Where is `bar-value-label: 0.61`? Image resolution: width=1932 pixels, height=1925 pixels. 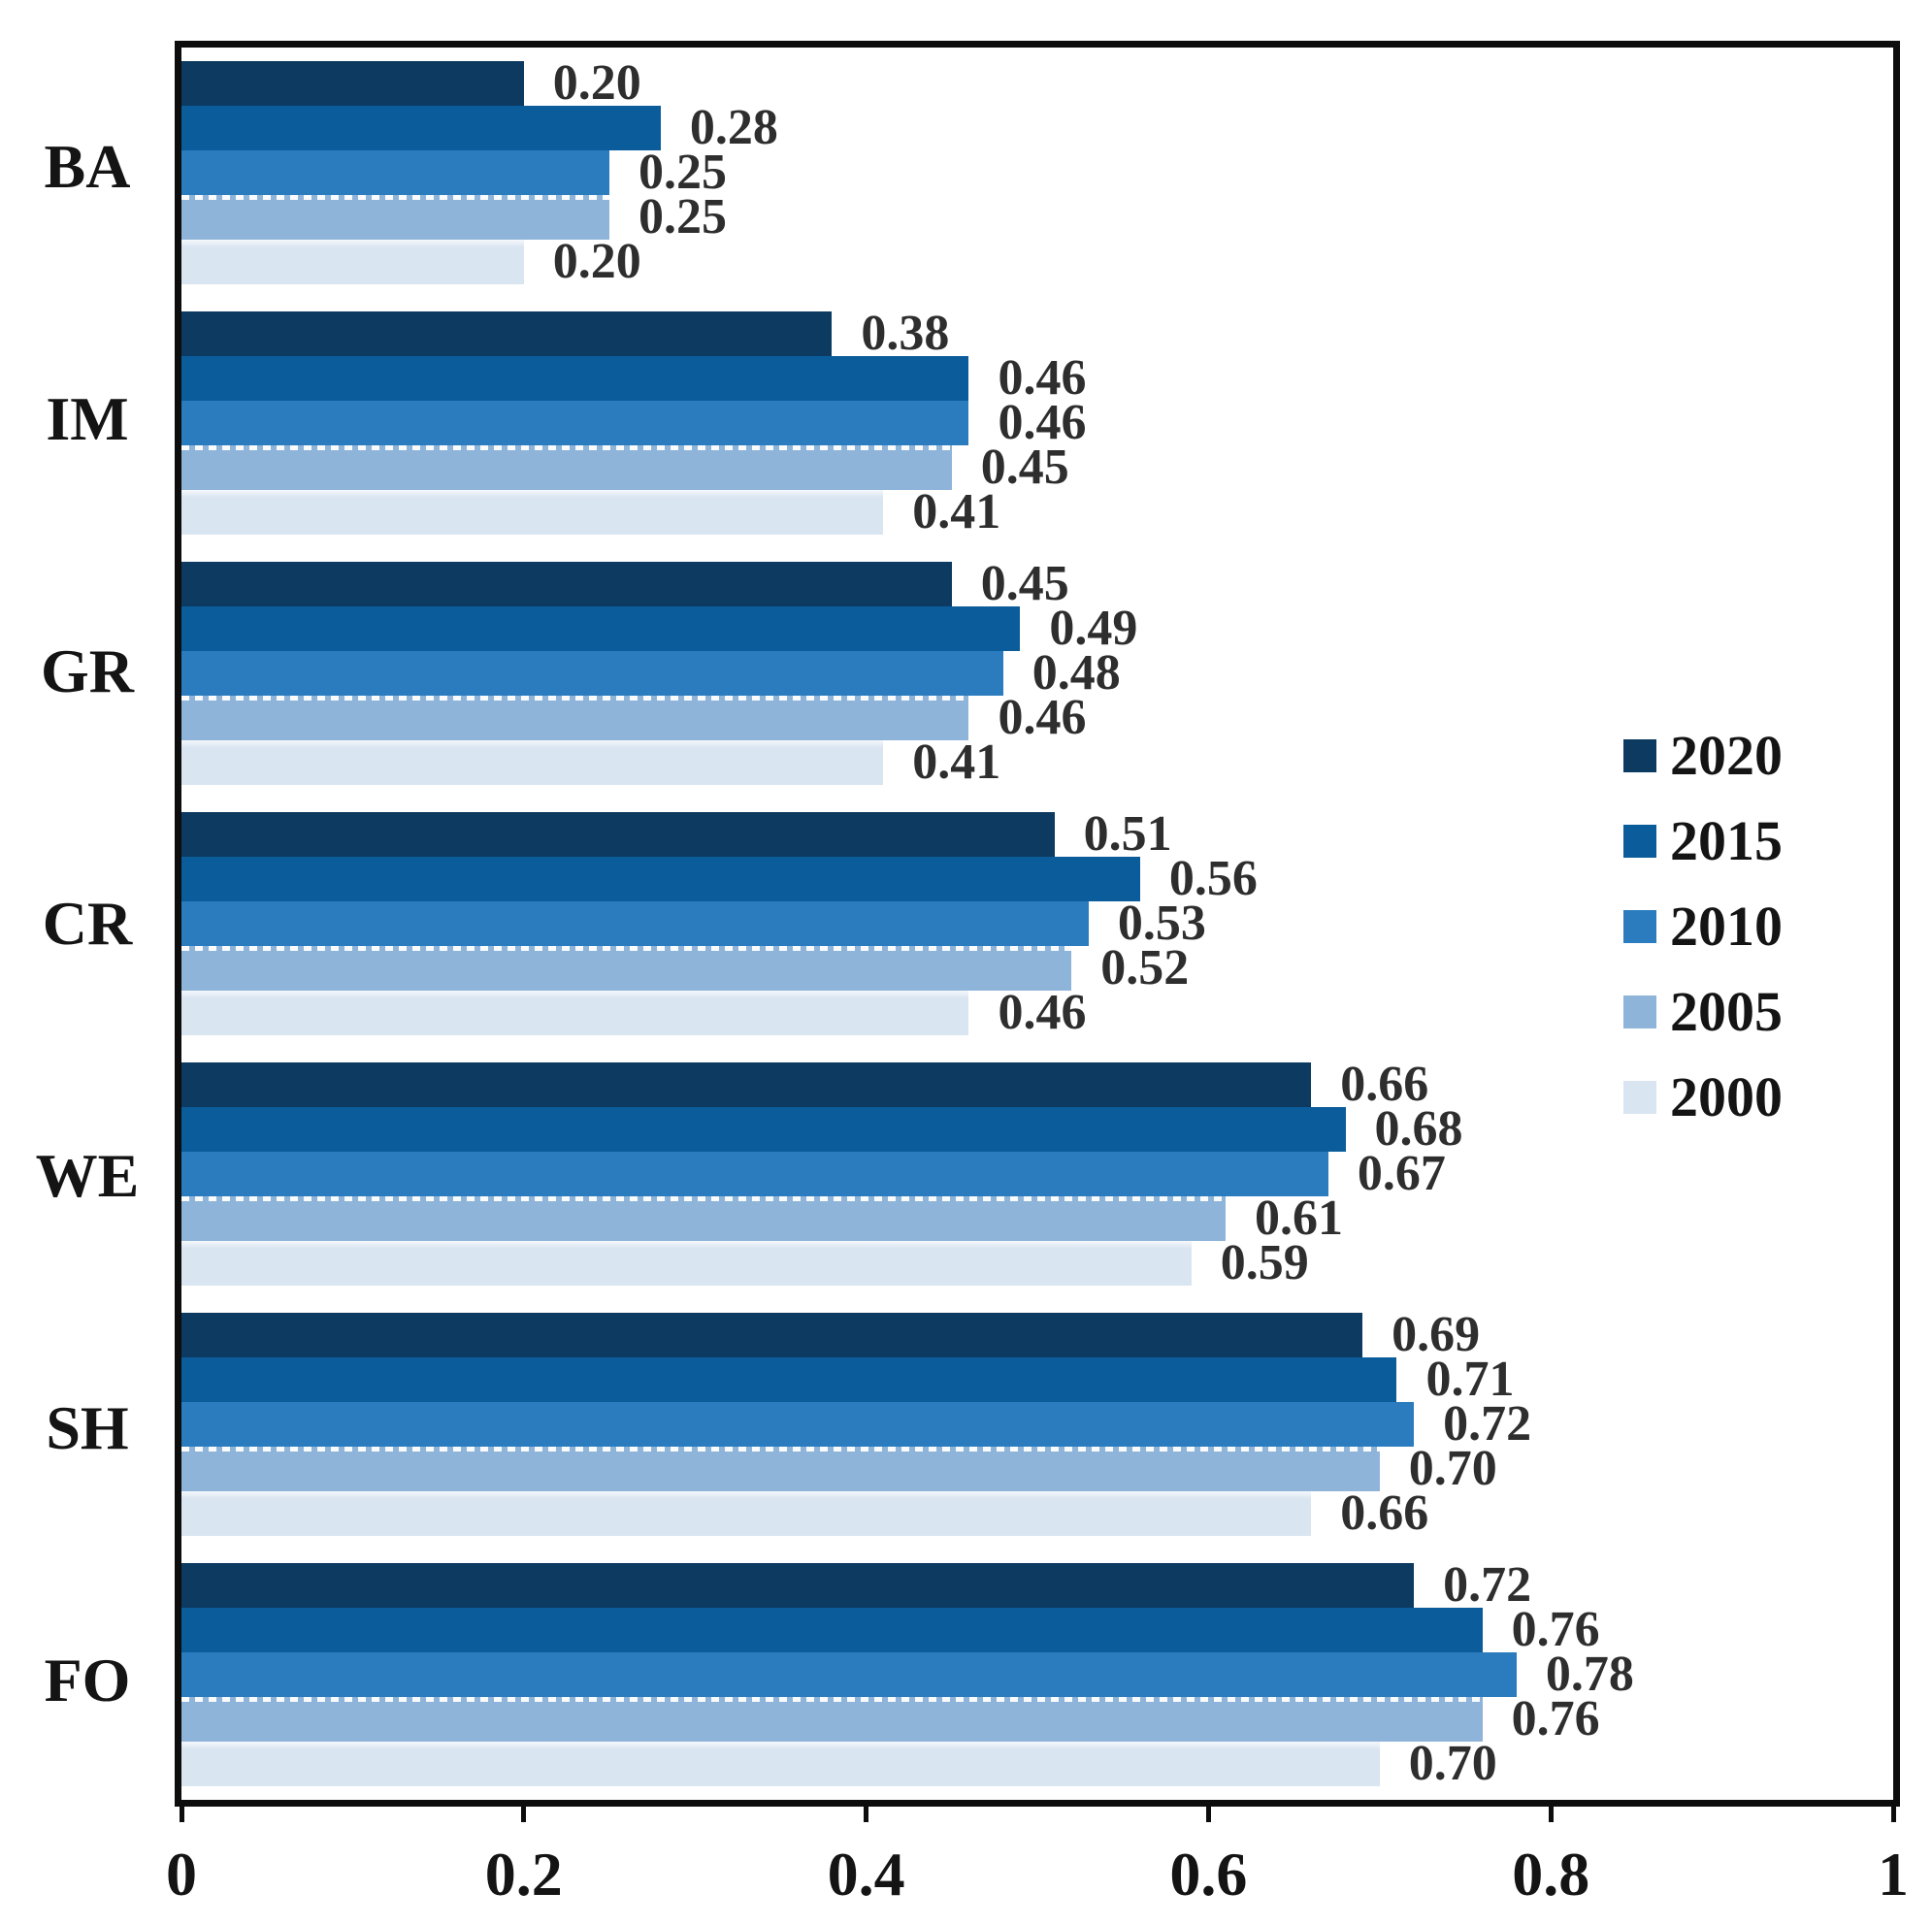
bar-value-label: 0.61 is located at coordinates (1299, 1218).